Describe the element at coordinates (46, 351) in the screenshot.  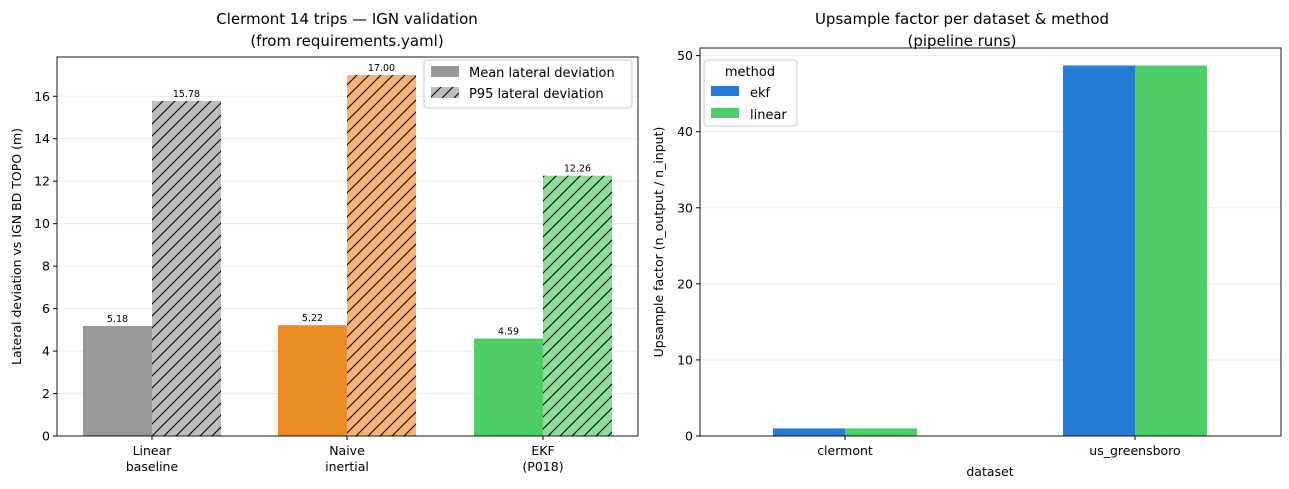
I see `chart1-ytick-label: 4` at that location.